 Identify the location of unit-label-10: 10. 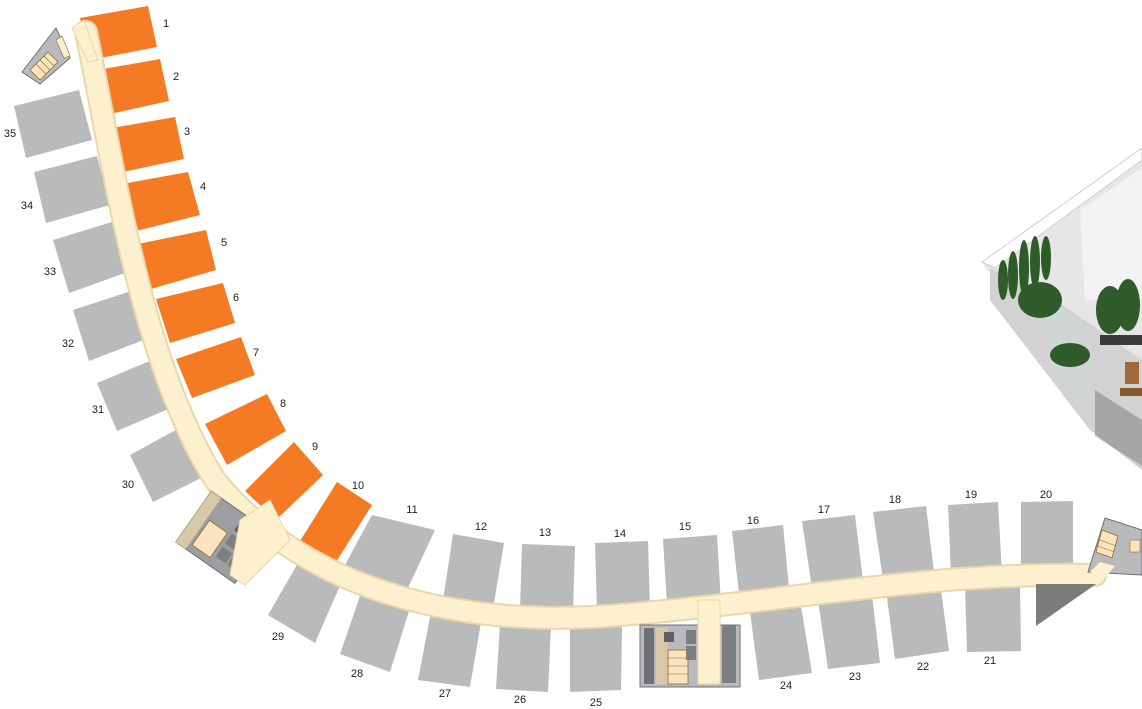
(358, 486).